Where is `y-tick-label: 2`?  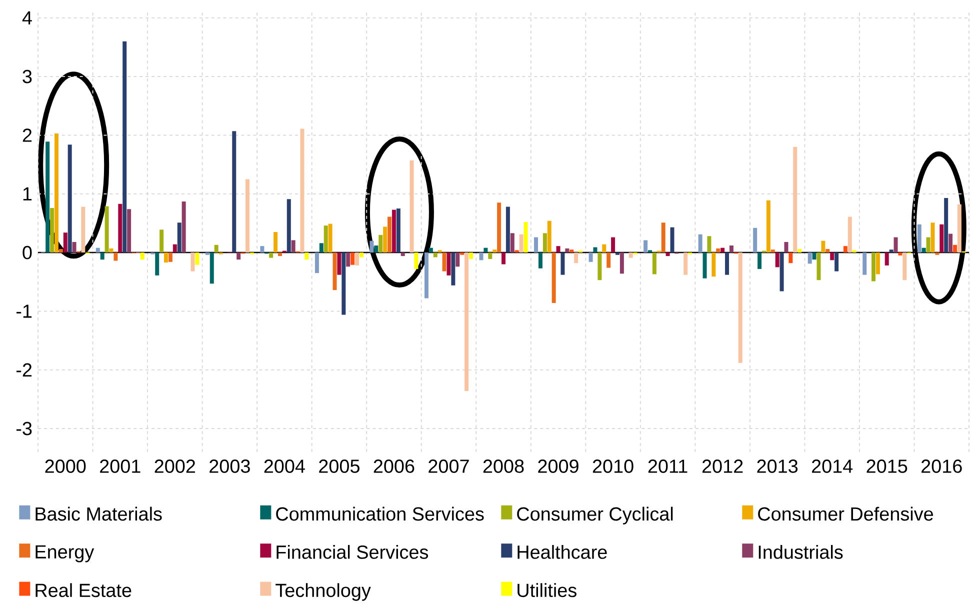
y-tick-label: 2 is located at coordinates (27, 135).